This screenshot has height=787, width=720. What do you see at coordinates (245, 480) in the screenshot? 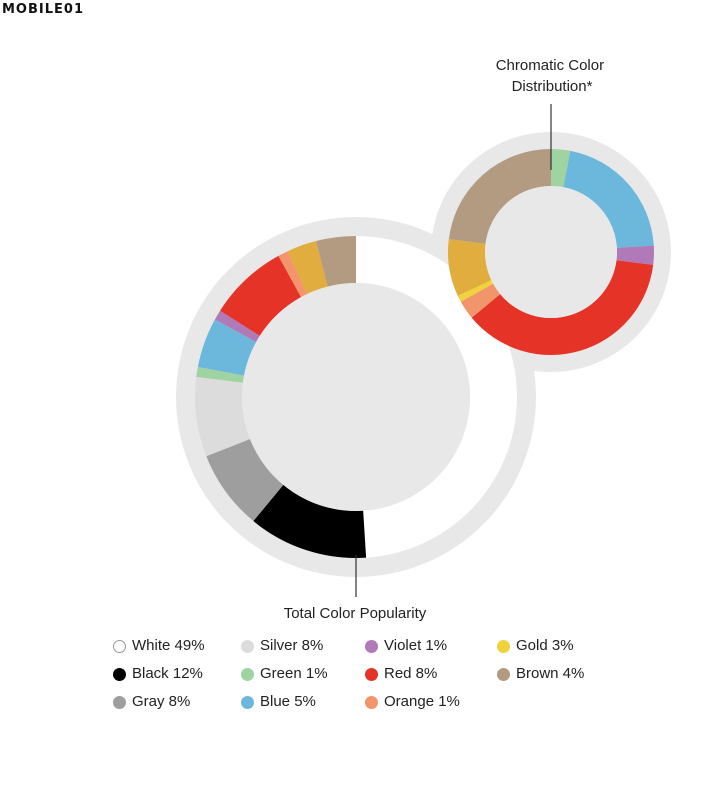
I see `large-donut-slice-gray` at bounding box center [245, 480].